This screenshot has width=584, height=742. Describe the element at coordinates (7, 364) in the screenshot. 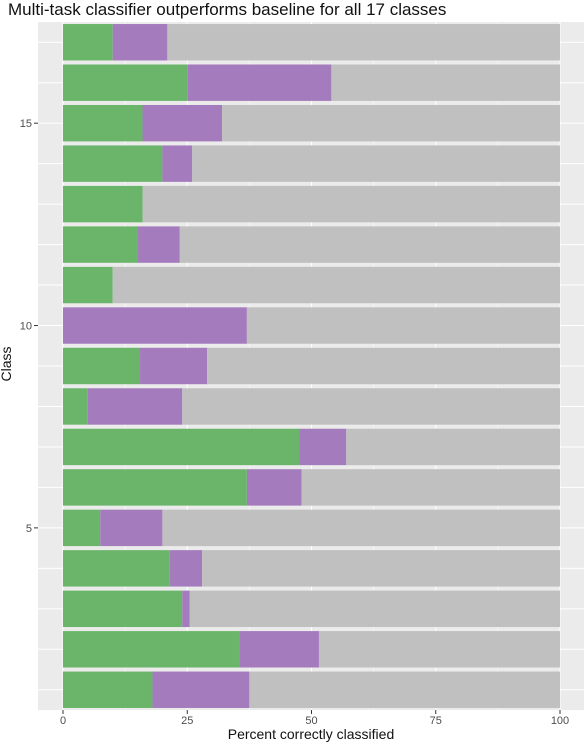

I see `y-axis-title: Class` at that location.